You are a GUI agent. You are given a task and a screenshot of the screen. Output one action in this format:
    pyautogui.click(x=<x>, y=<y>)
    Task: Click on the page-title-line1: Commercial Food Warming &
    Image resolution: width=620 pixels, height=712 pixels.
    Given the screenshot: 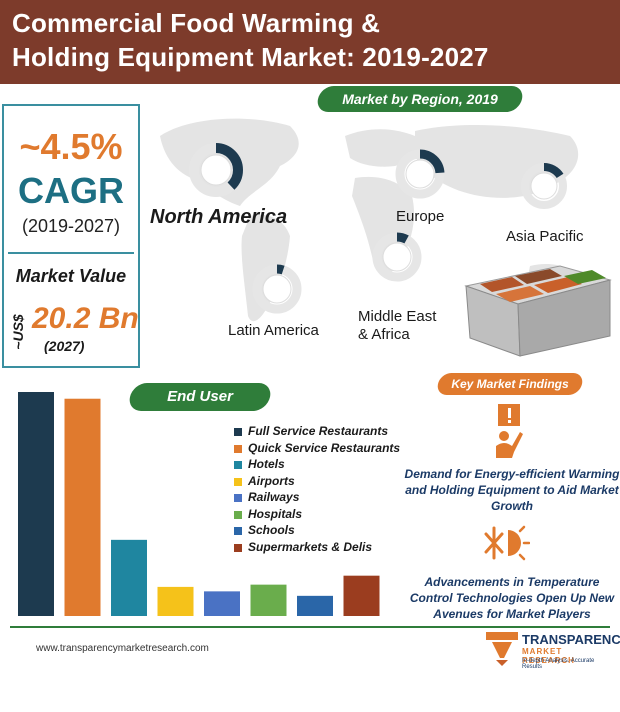 What is the action you would take?
    pyautogui.click(x=196, y=23)
    